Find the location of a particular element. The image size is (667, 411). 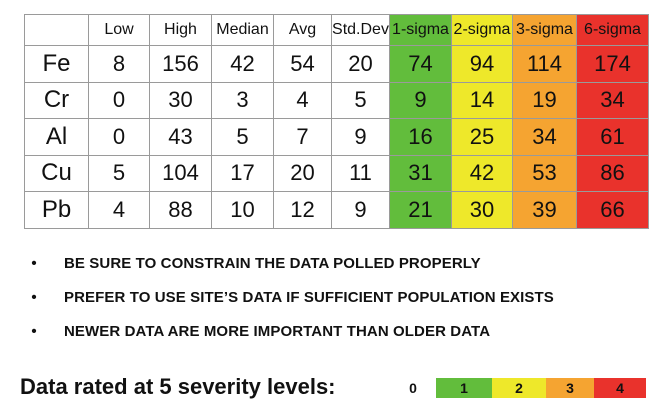

sigma1-cell: 74 is located at coordinates (420, 64).